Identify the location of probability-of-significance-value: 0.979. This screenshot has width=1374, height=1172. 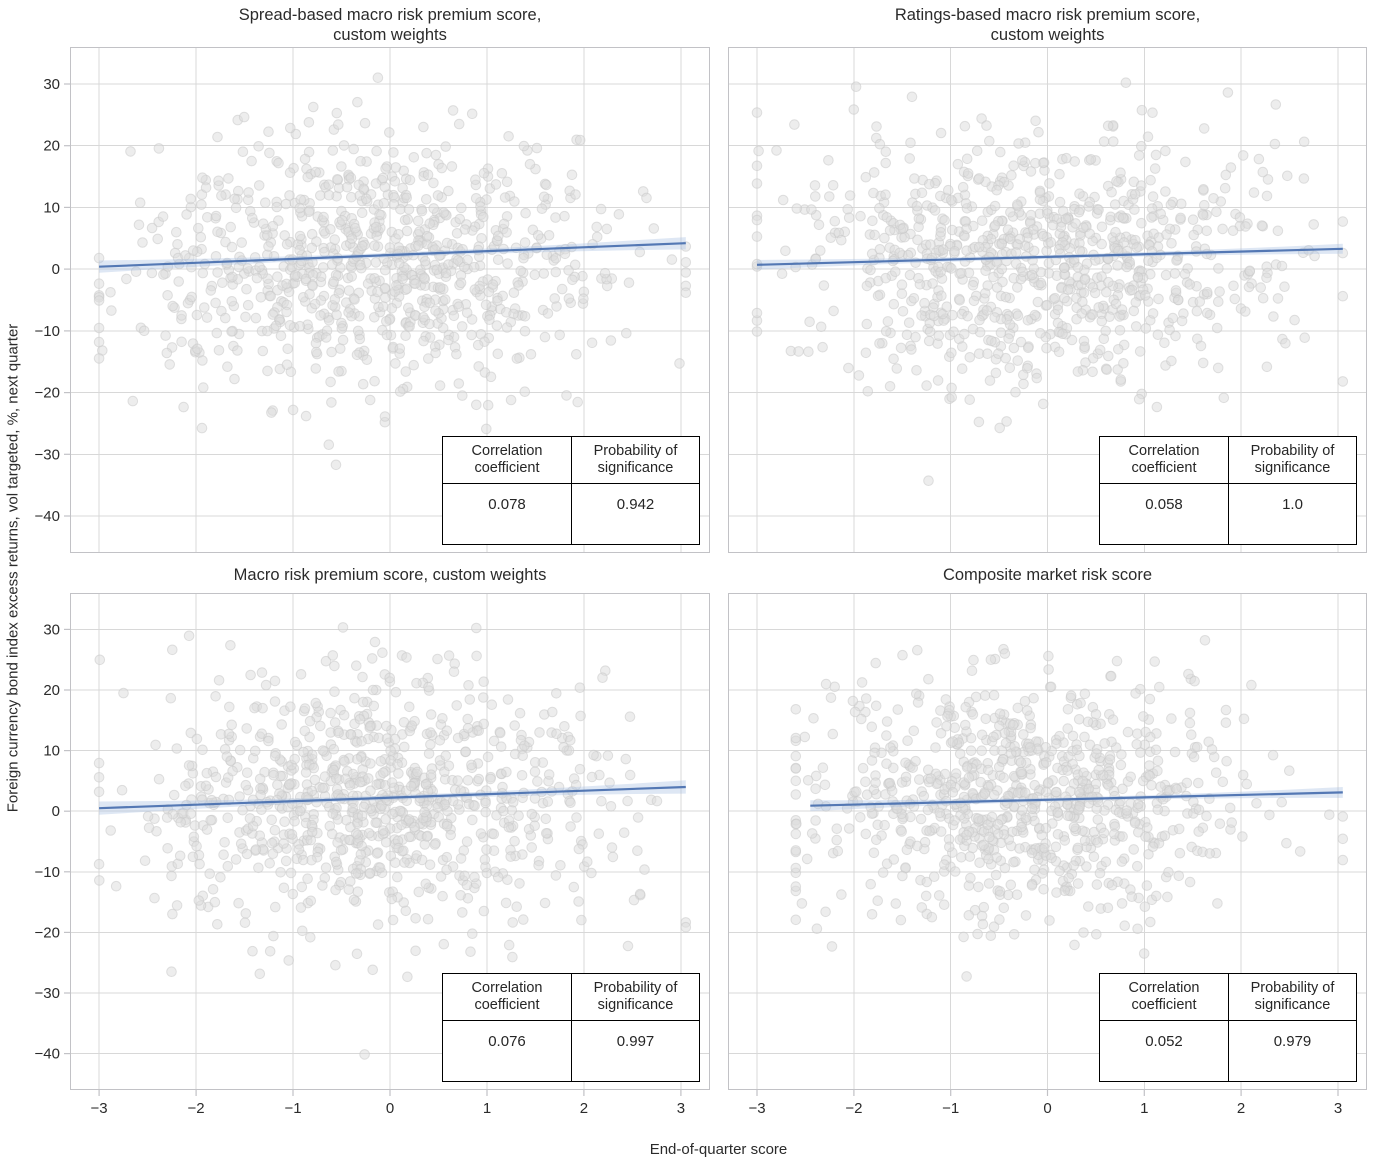
(1292, 1050).